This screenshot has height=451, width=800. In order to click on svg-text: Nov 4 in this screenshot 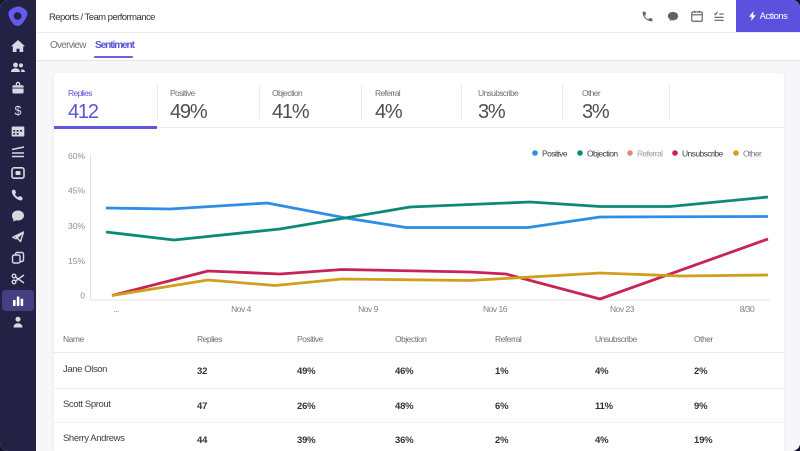, I will do `click(241, 309)`.